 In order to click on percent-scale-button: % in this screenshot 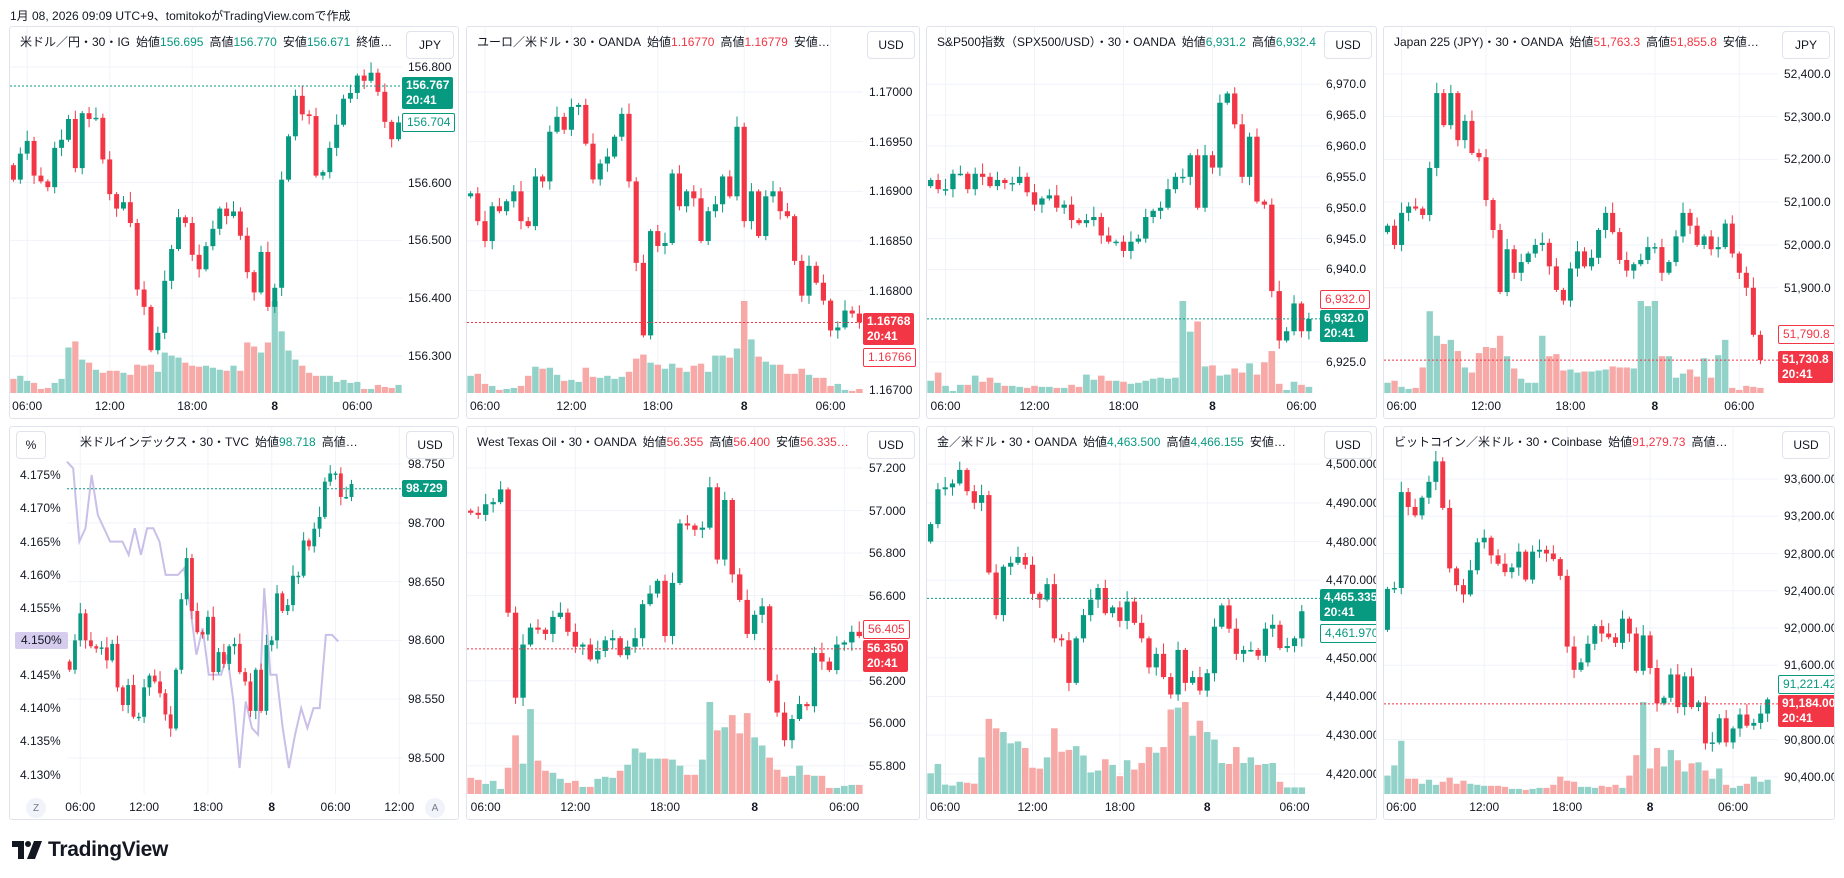, I will do `click(31, 445)`.